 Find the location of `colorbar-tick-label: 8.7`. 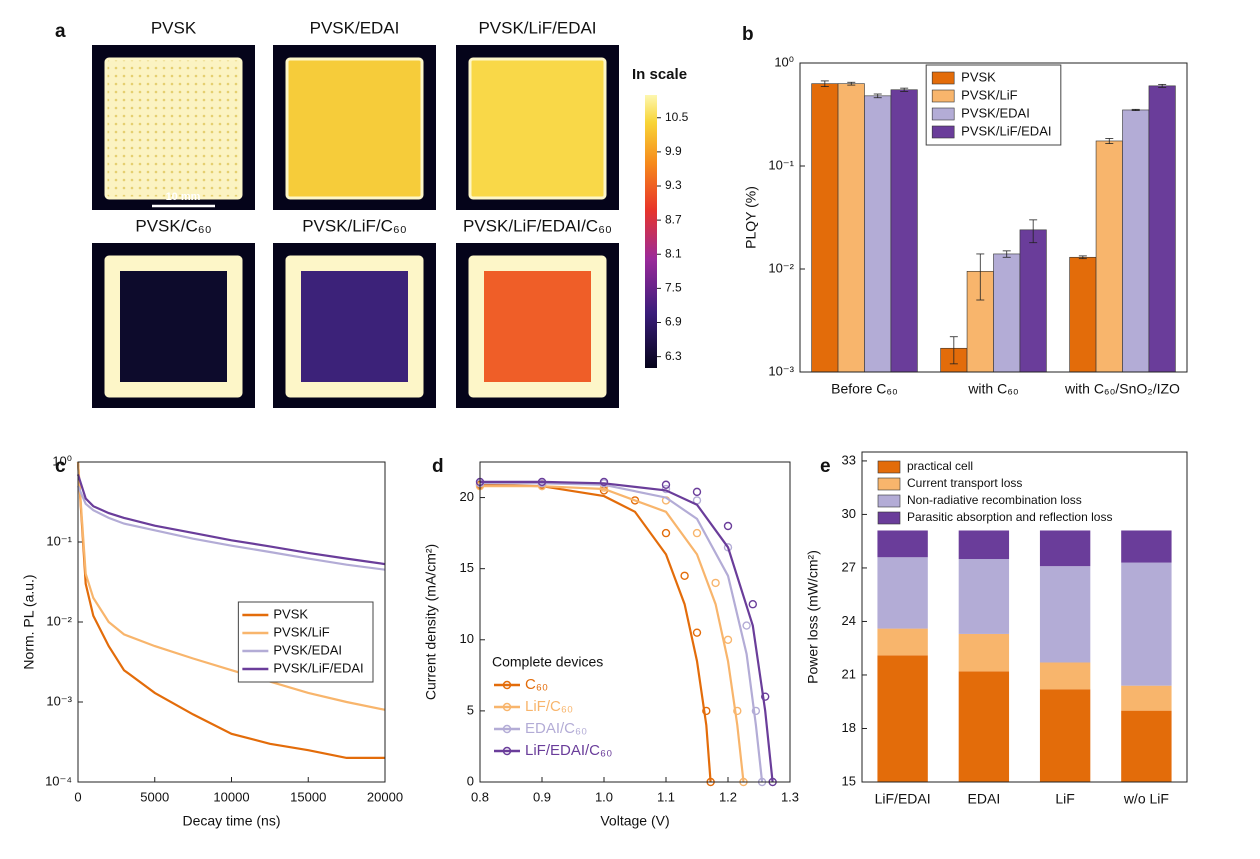

colorbar-tick-label: 8.7 is located at coordinates (673, 219).